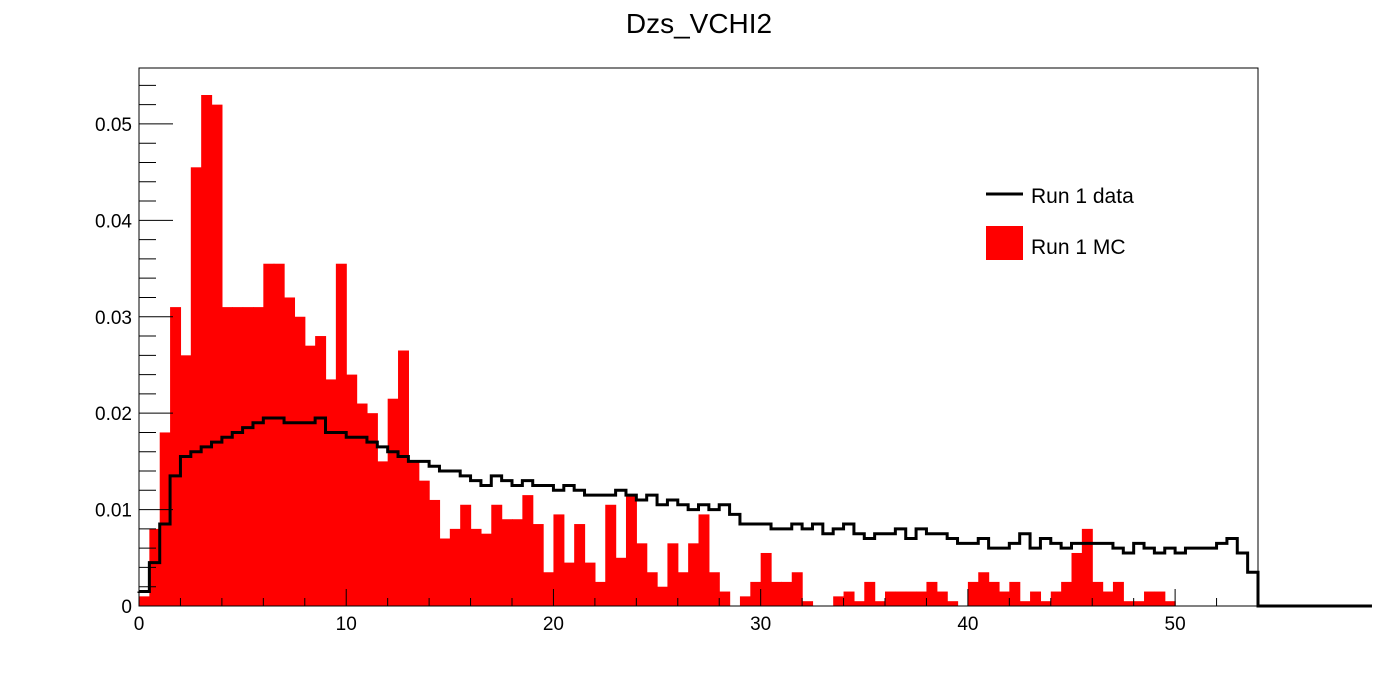 This screenshot has height=673, width=1398. I want to click on chart-title: Dzs_VCHI2, so click(699, 23).